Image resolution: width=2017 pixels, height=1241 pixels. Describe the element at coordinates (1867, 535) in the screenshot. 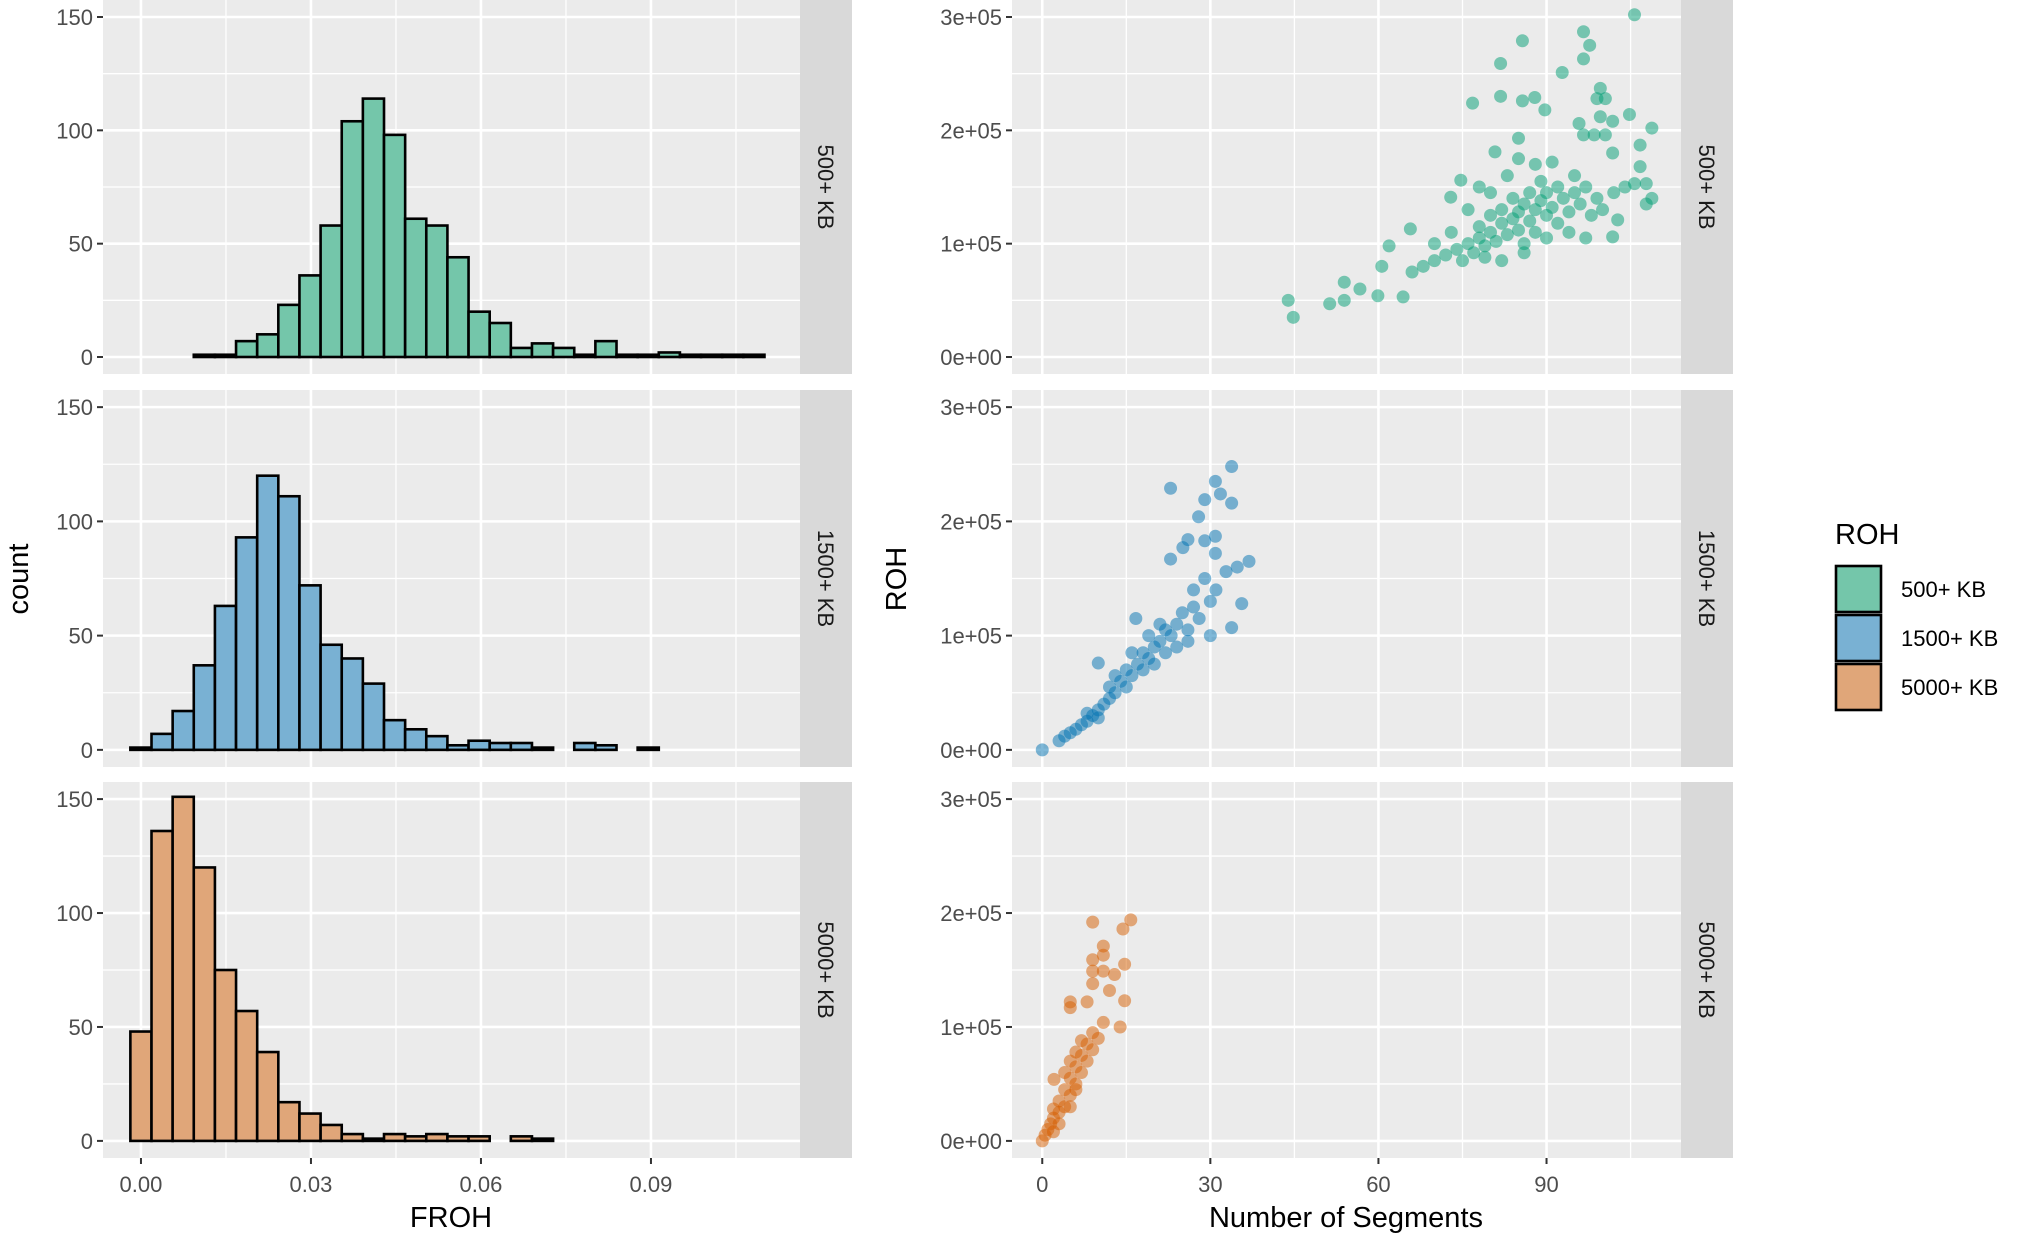

I see `legend-title: ROH` at that location.